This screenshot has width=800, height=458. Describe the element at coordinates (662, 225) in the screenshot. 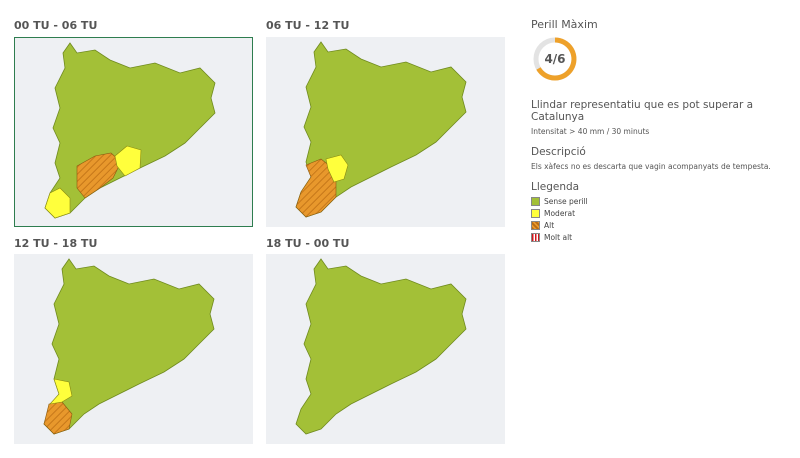

I see `legend-item: Alt` at that location.